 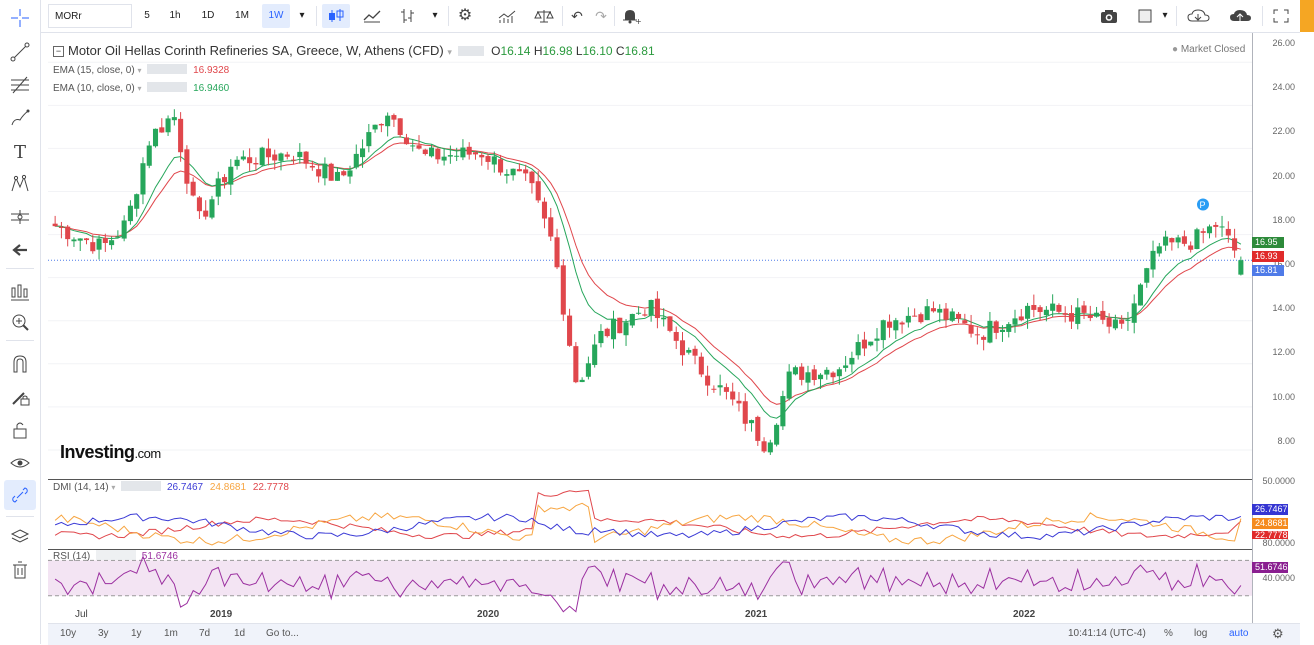 What do you see at coordinates (650, 614) in the screenshot?
I see `time-axis: Jul 2019 2020 2021 2022` at bounding box center [650, 614].